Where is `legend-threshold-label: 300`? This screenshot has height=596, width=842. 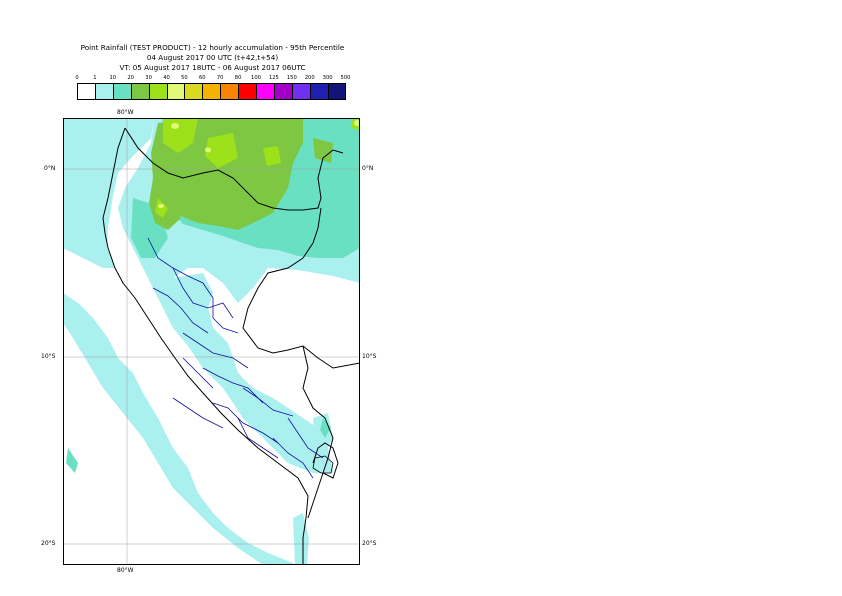 legend-threshold-label: 300 is located at coordinates (327, 78).